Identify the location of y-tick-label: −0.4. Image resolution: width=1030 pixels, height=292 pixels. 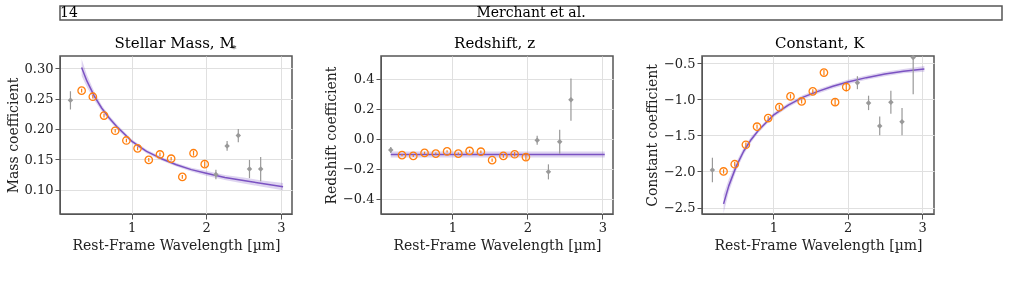
(358, 199).